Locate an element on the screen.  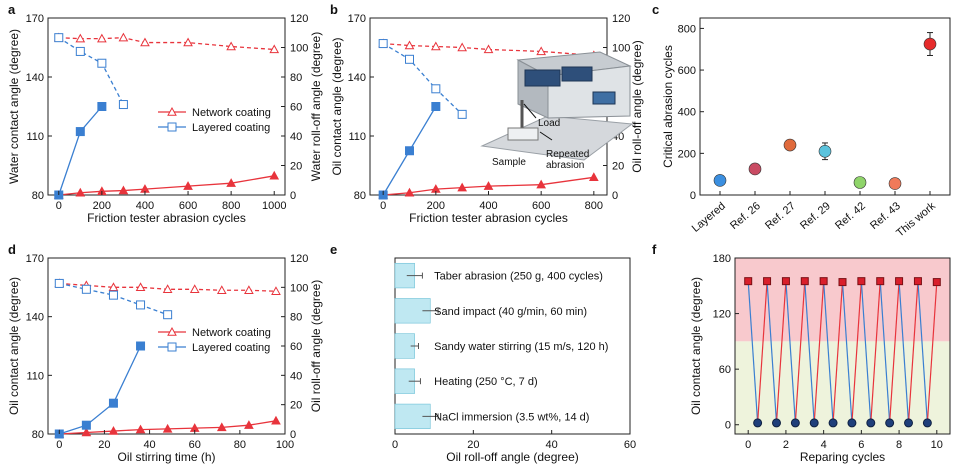
load-arrow is located at coordinates (530, 111).